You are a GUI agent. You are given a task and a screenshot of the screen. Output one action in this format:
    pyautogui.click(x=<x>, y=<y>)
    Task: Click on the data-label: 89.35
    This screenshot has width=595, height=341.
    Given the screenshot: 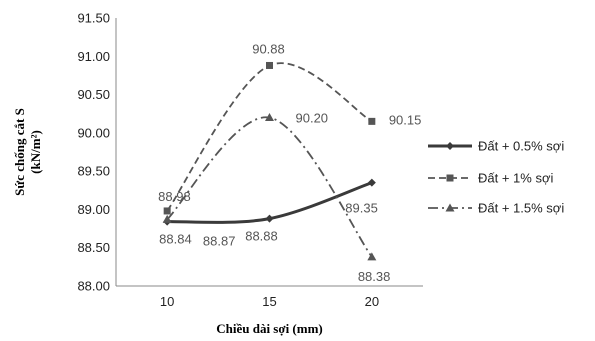 What is the action you would take?
    pyautogui.click(x=361, y=208)
    